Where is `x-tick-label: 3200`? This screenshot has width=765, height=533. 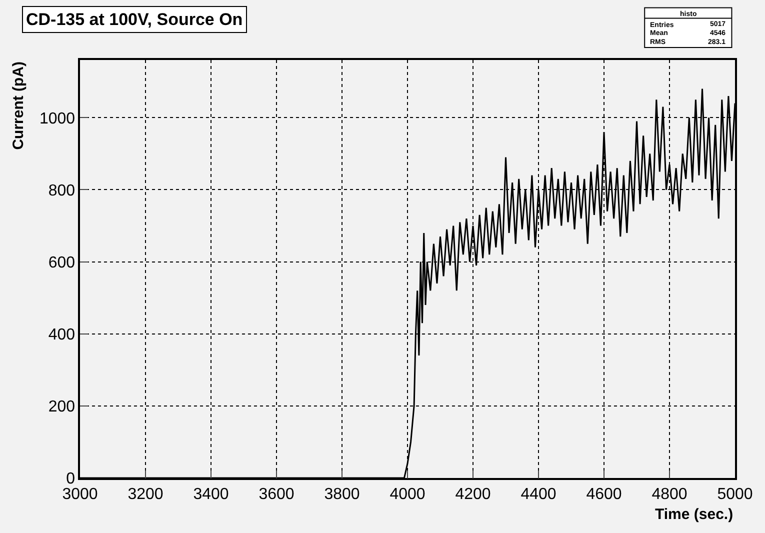 x-tick-label: 3200 is located at coordinates (146, 494).